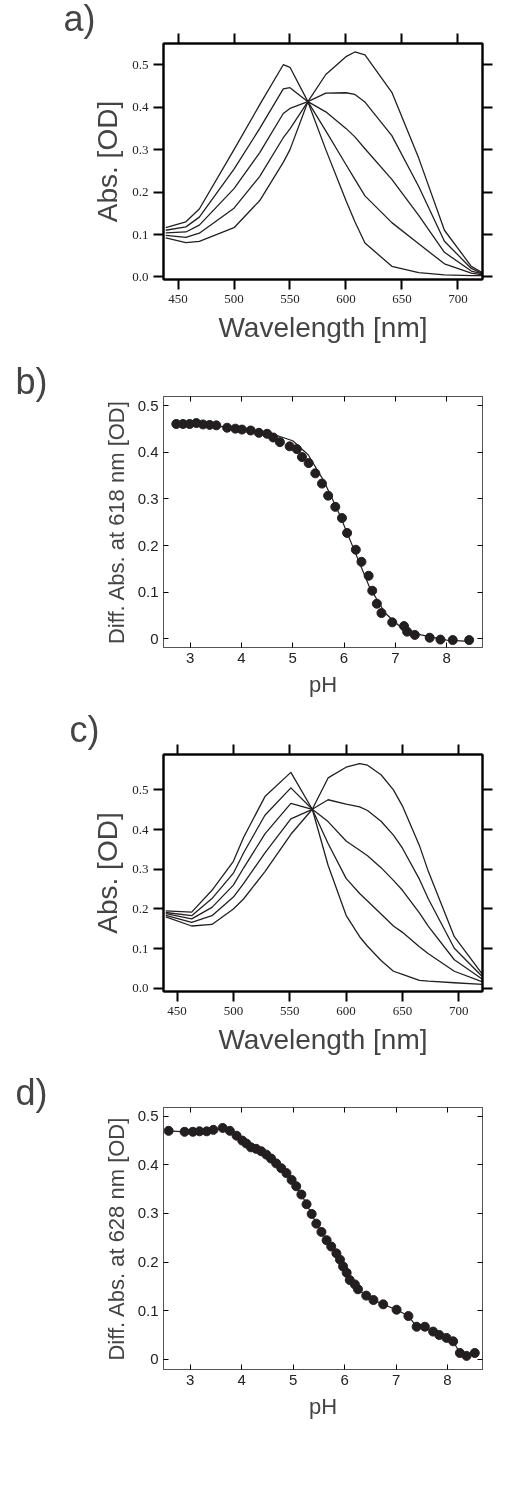  Describe the element at coordinates (31, 1092) in the screenshot. I see `chart-title: d)` at that location.